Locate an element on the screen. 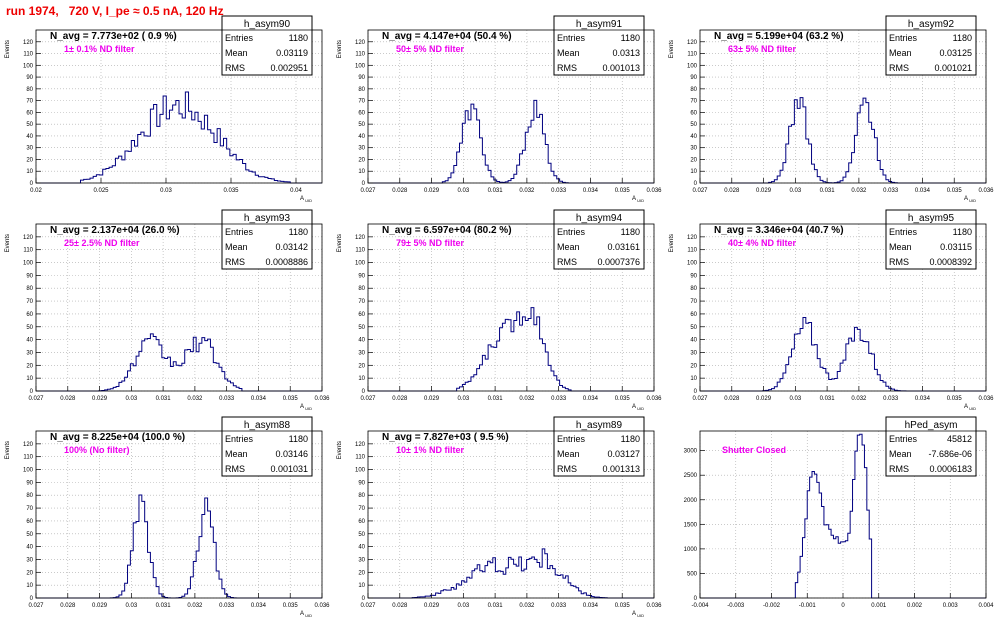 This screenshot has width=996, height=622. stats-value: 0.001021 is located at coordinates (953, 68).